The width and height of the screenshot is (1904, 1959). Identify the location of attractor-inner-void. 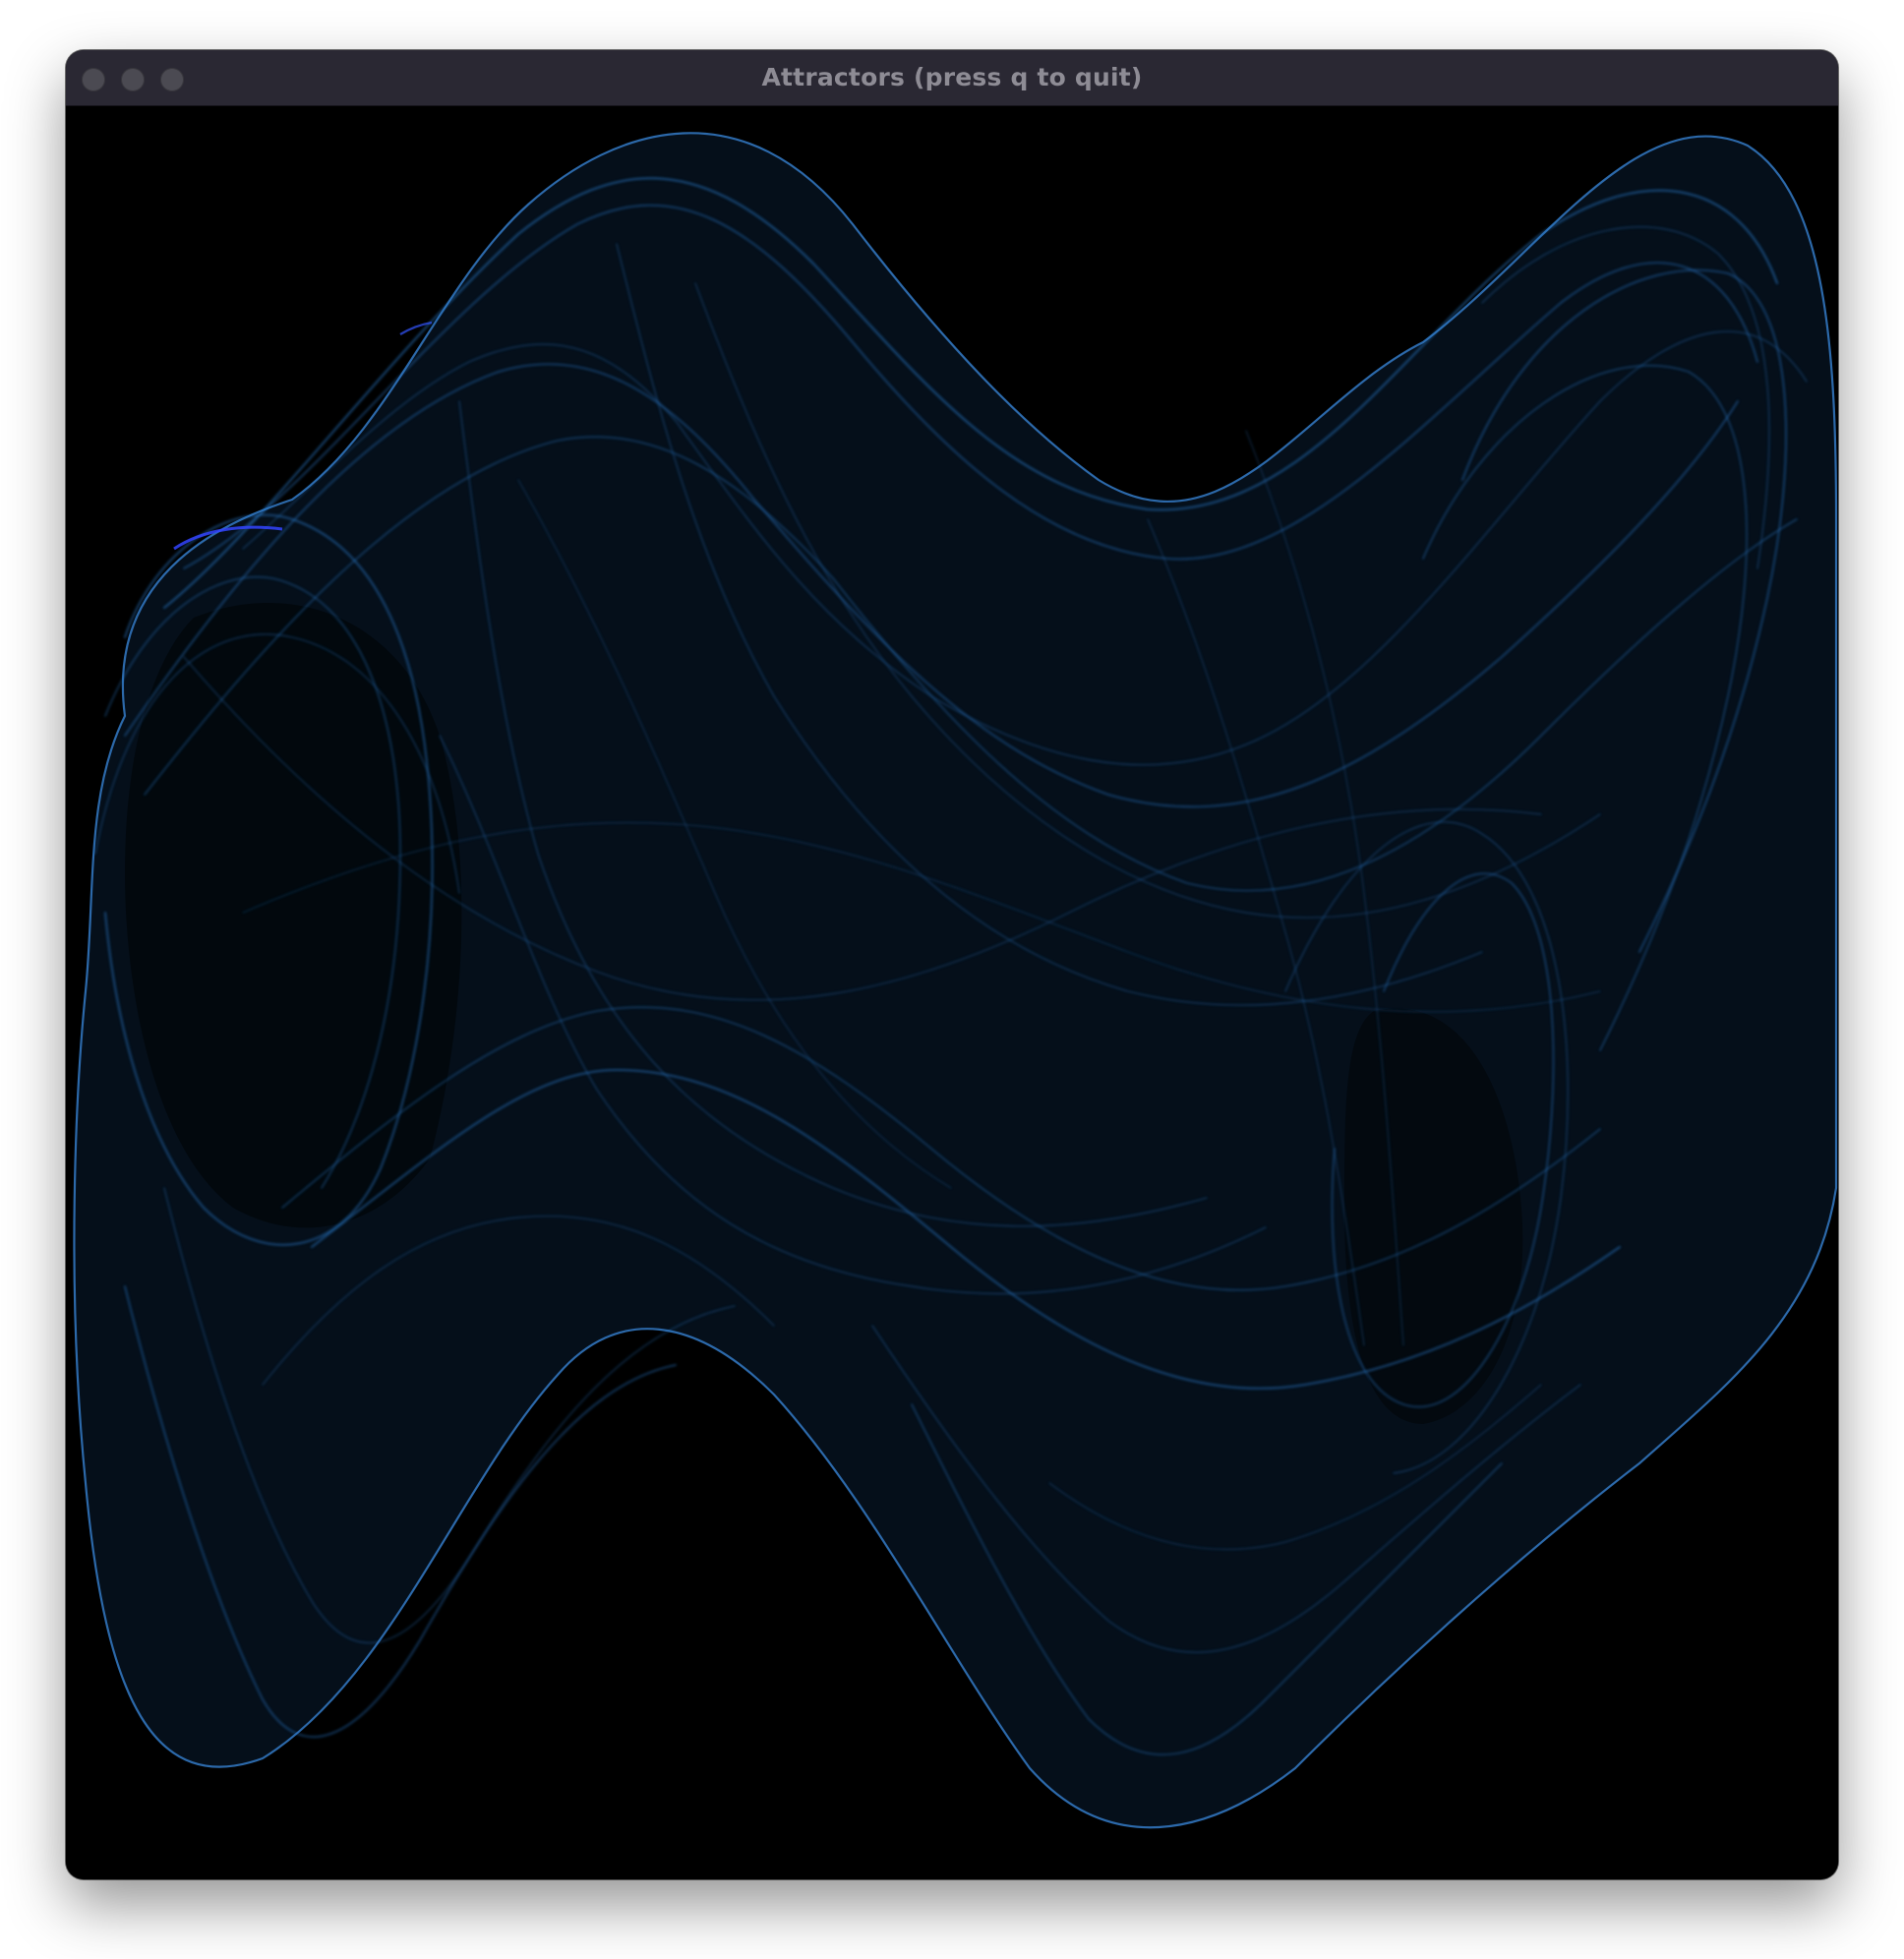
(293, 915).